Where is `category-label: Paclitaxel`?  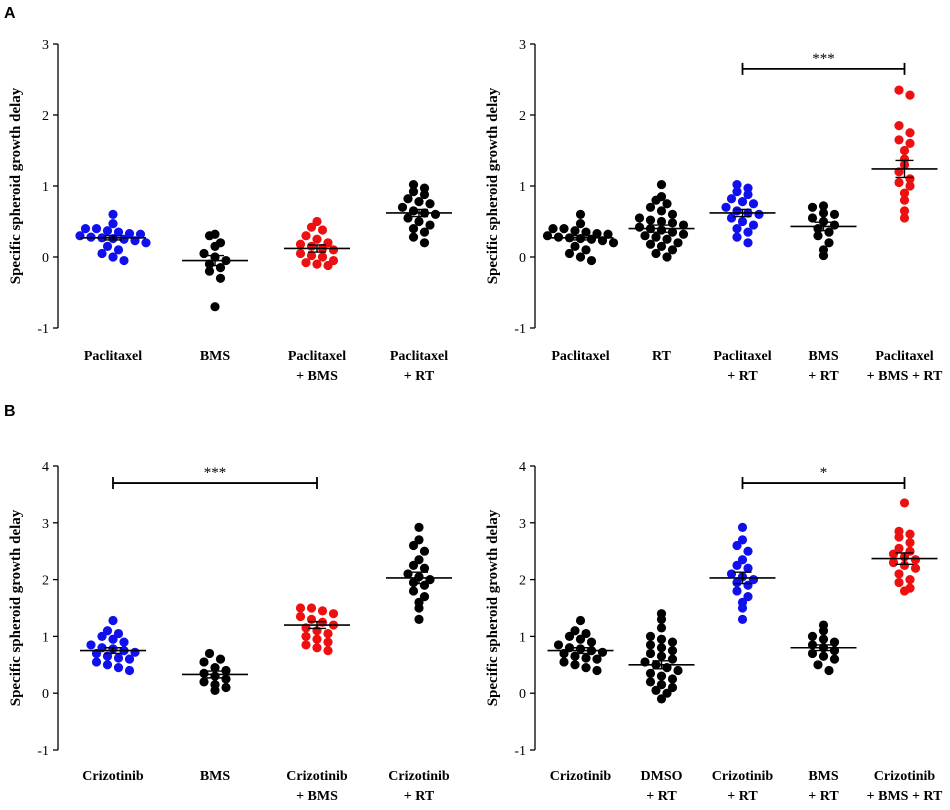
category-label: Paclitaxel is located at coordinates (317, 356).